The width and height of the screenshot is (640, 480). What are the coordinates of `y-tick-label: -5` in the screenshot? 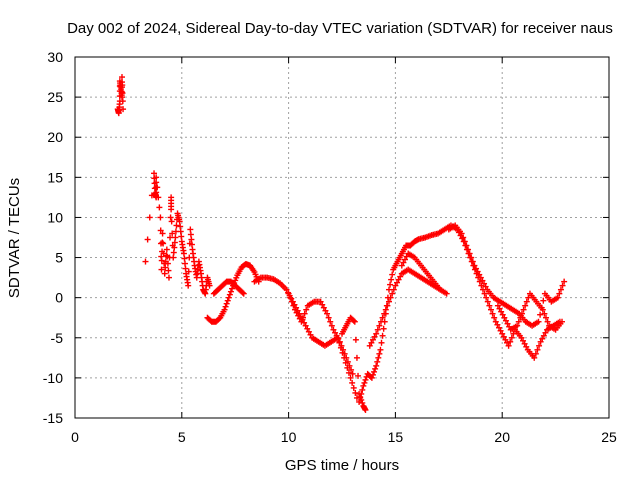 It's located at (57, 338).